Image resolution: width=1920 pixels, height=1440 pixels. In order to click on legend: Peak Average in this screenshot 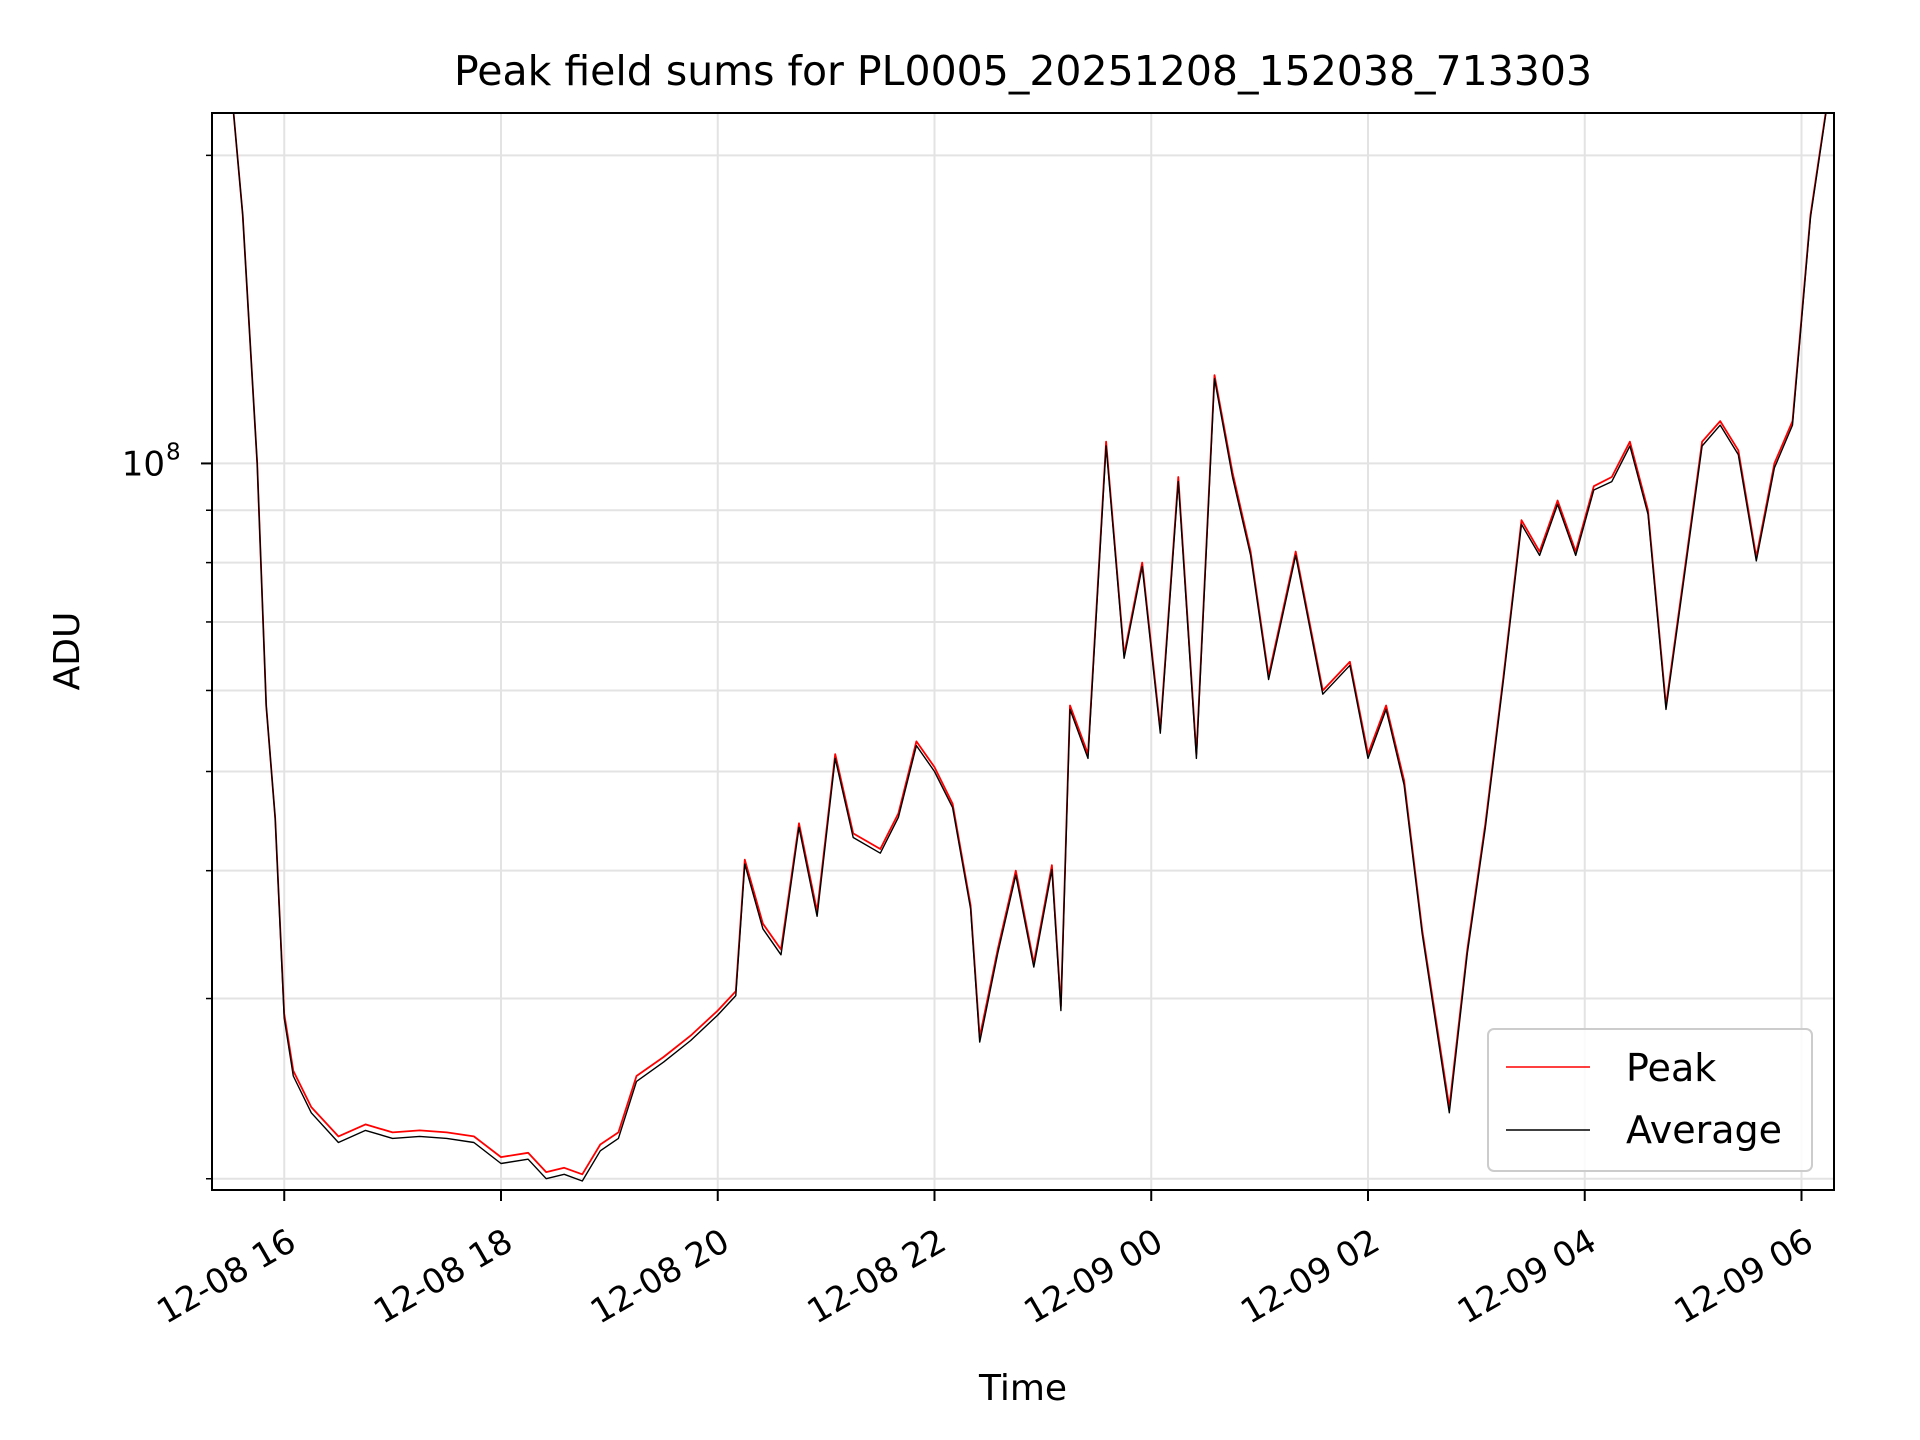, I will do `click(1650, 1100)`.